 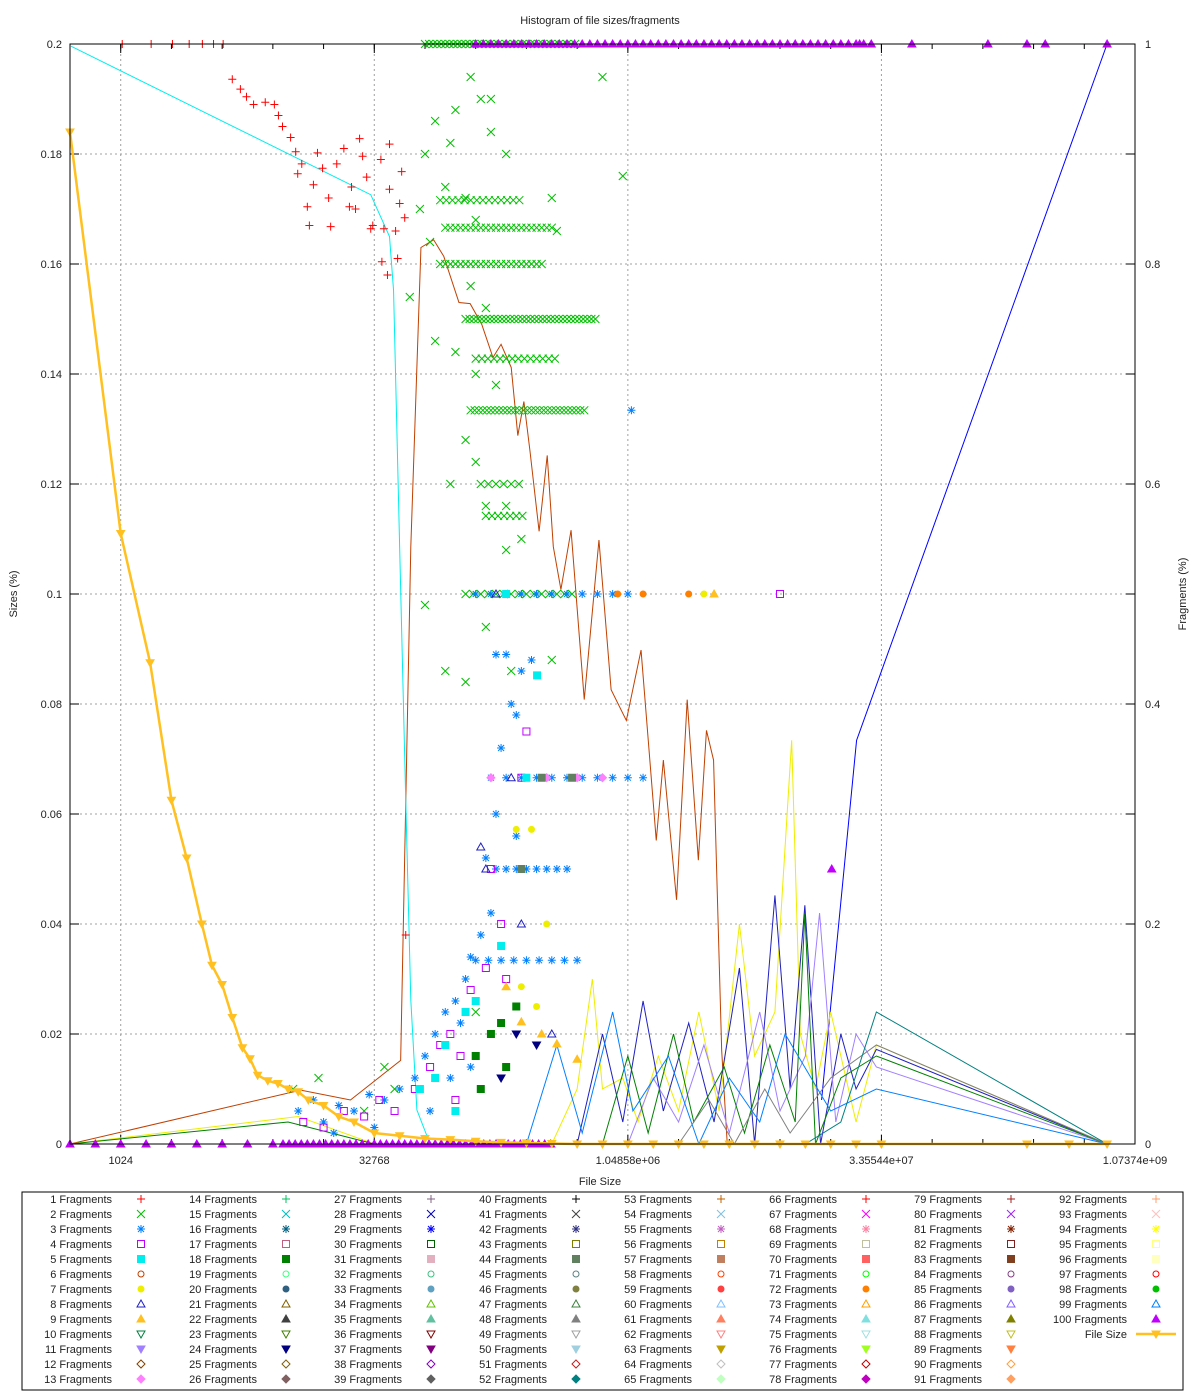 What do you see at coordinates (803, 1245) in the screenshot?
I see `legend-label: 69 Fragments` at bounding box center [803, 1245].